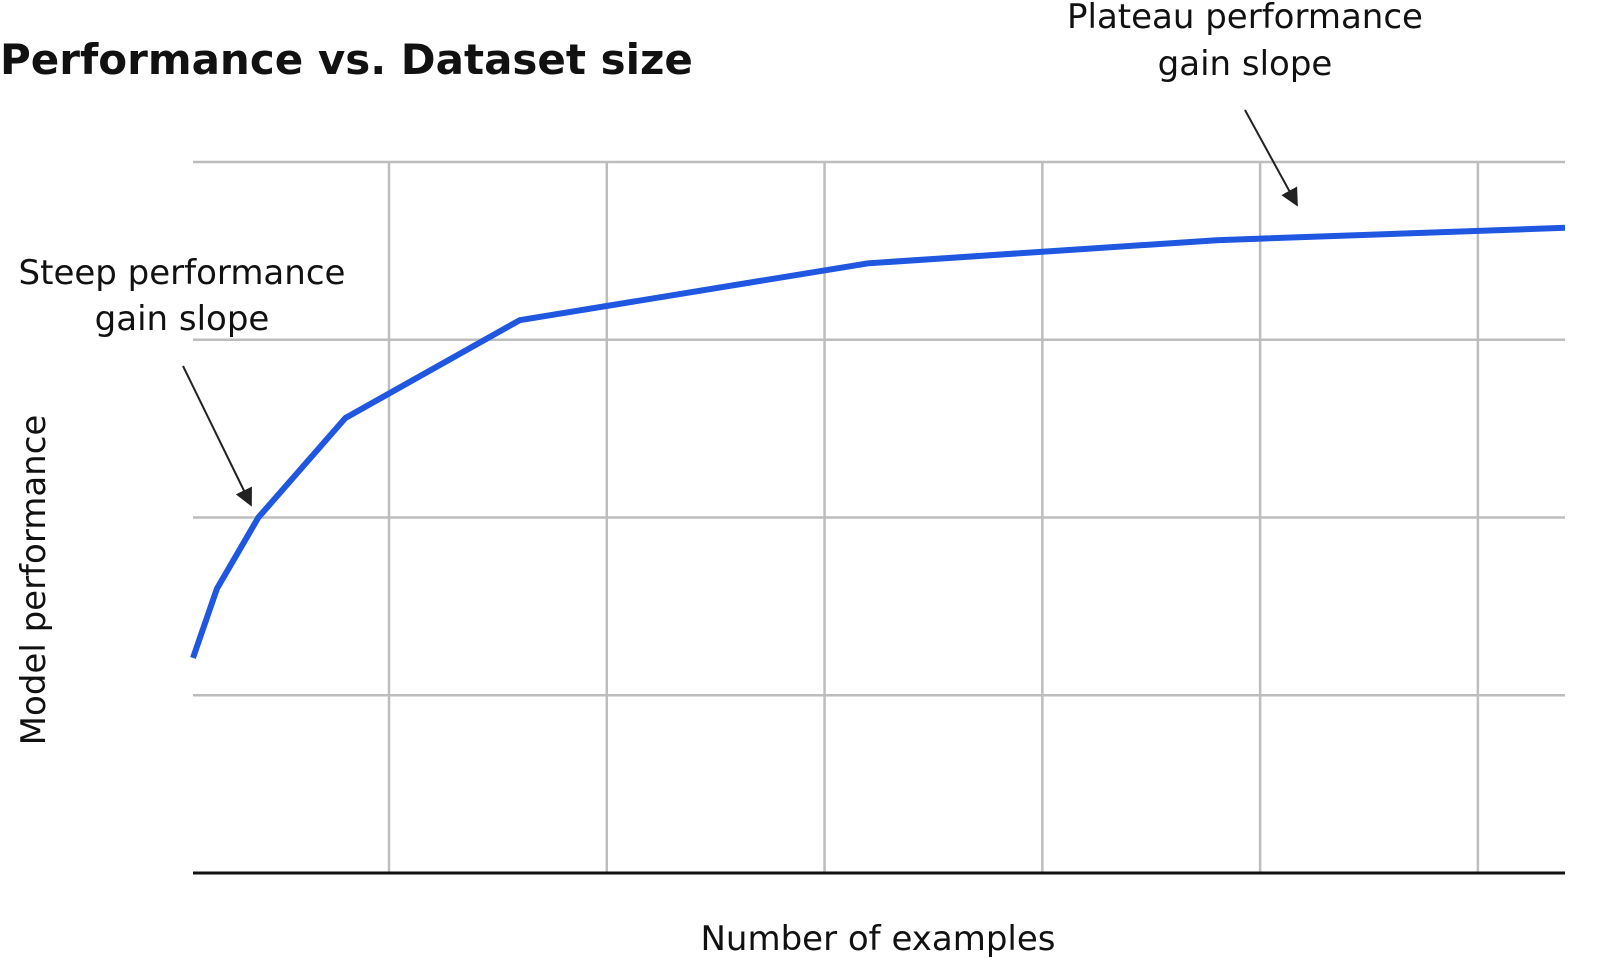 The width and height of the screenshot is (1603, 980). What do you see at coordinates (346, 59) in the screenshot?
I see `chart-title: Performance vs. Dataset size` at bounding box center [346, 59].